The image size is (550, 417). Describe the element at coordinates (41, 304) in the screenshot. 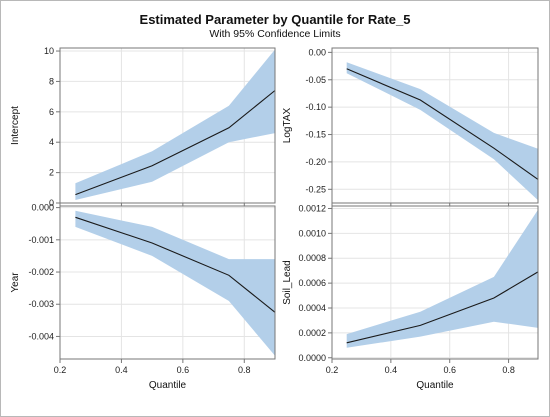

I see `y-tick-label: -0.003` at that location.